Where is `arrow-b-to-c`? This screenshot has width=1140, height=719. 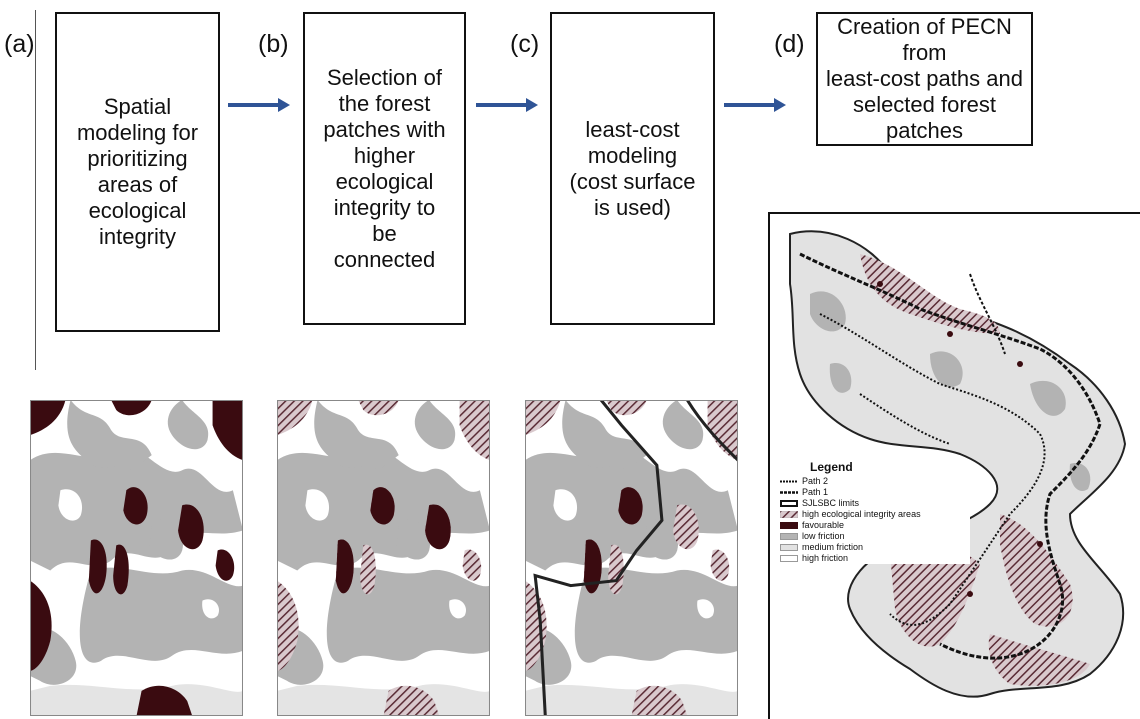 arrow-b-to-c is located at coordinates (507, 105).